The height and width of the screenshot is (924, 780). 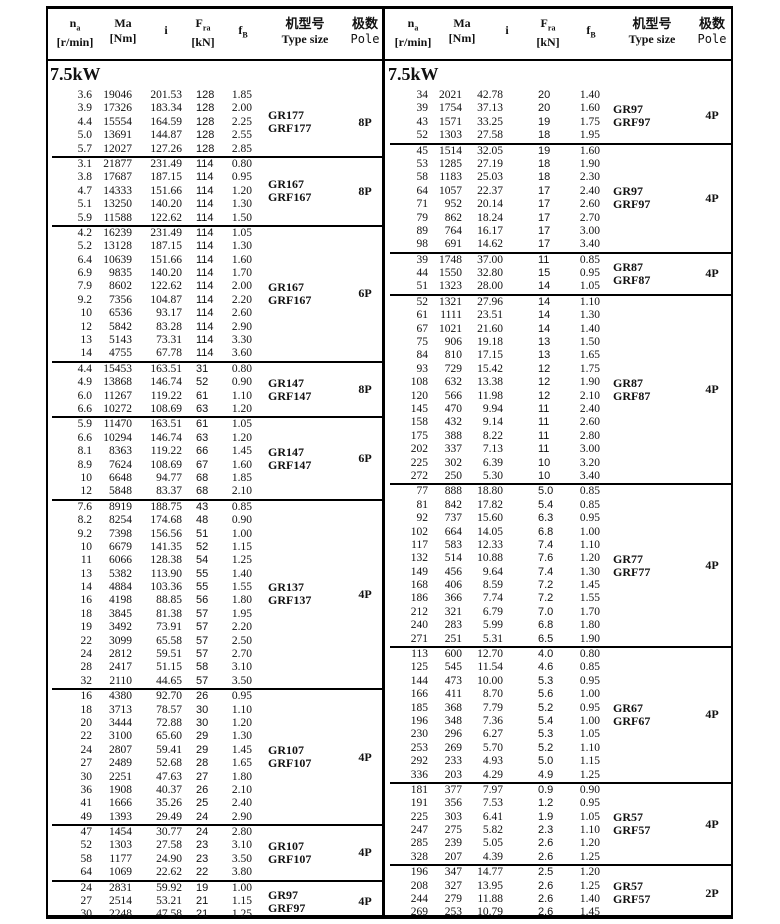 What do you see at coordinates (453, 885) in the screenshot?
I see `torque-cell: 327` at bounding box center [453, 885].